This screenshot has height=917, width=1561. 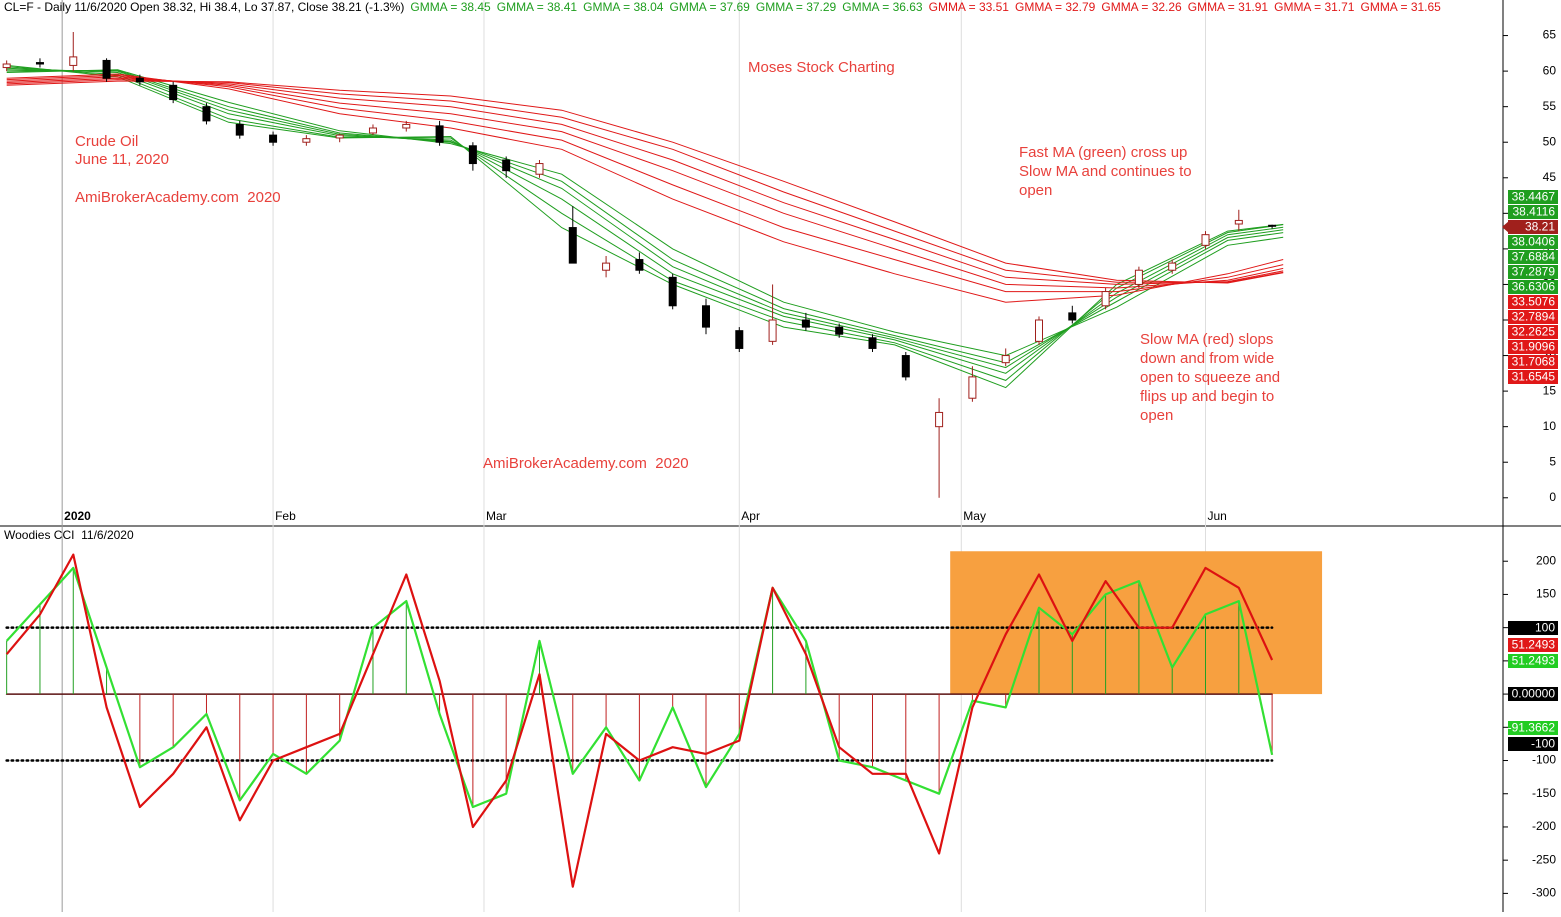 What do you see at coordinates (796, 7) in the screenshot?
I see `legend-entry: GMMA = 37.29` at bounding box center [796, 7].